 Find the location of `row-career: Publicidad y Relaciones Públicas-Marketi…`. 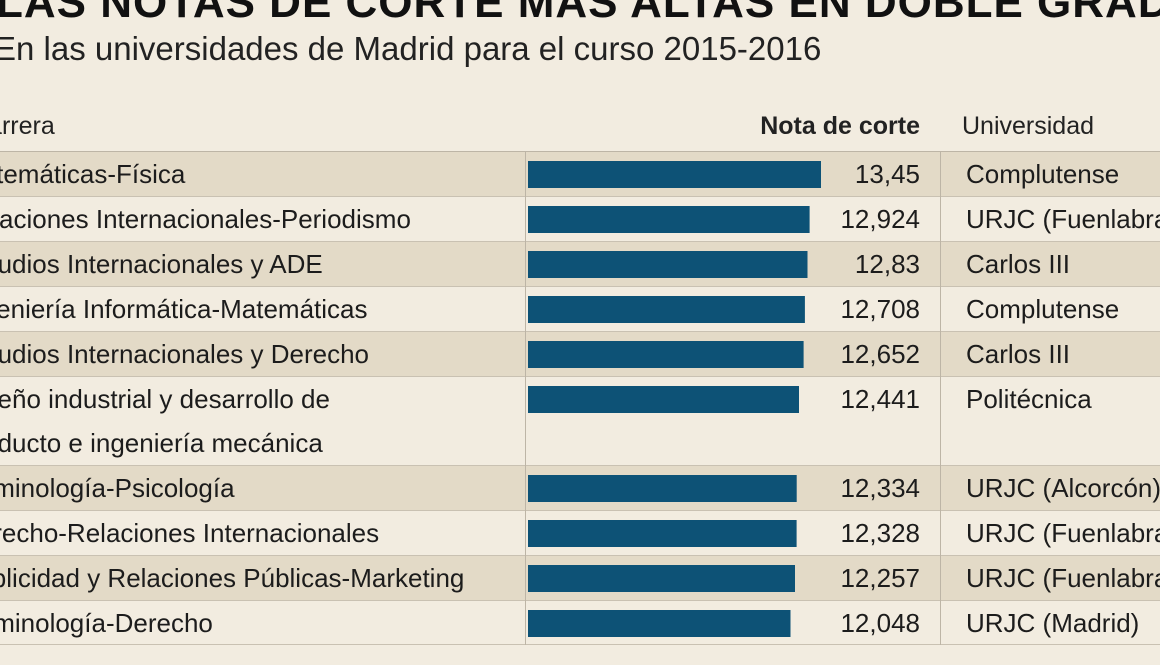

row-career: Publicidad y Relaciones Públicas-Marketi… is located at coordinates (260, 581).